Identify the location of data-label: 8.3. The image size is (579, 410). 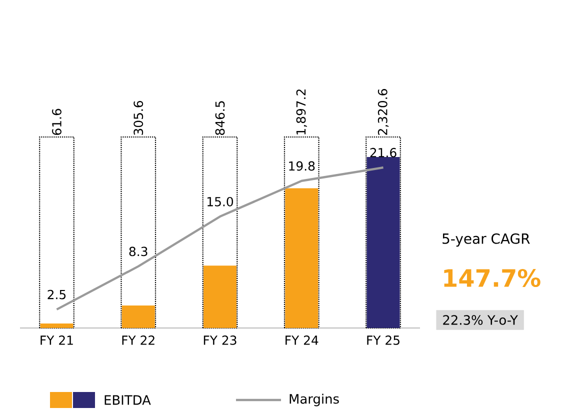
(138, 251).